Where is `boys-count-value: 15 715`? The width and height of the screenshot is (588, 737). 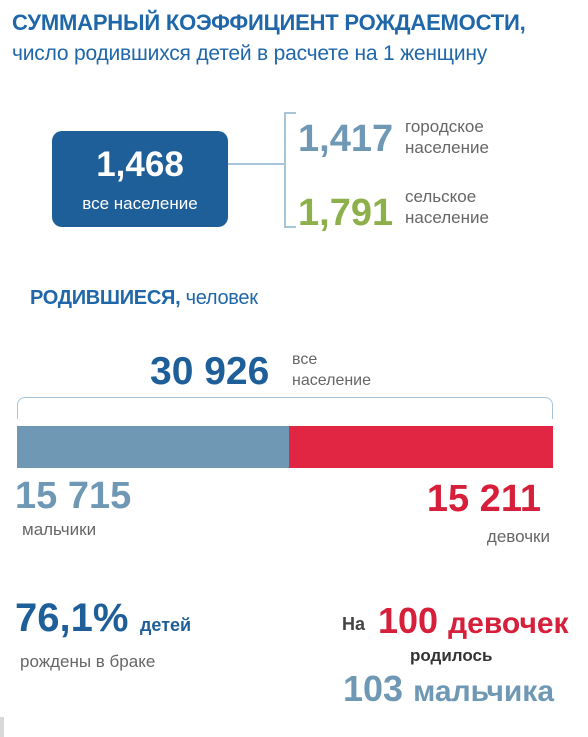 boys-count-value: 15 715 is located at coordinates (73, 496).